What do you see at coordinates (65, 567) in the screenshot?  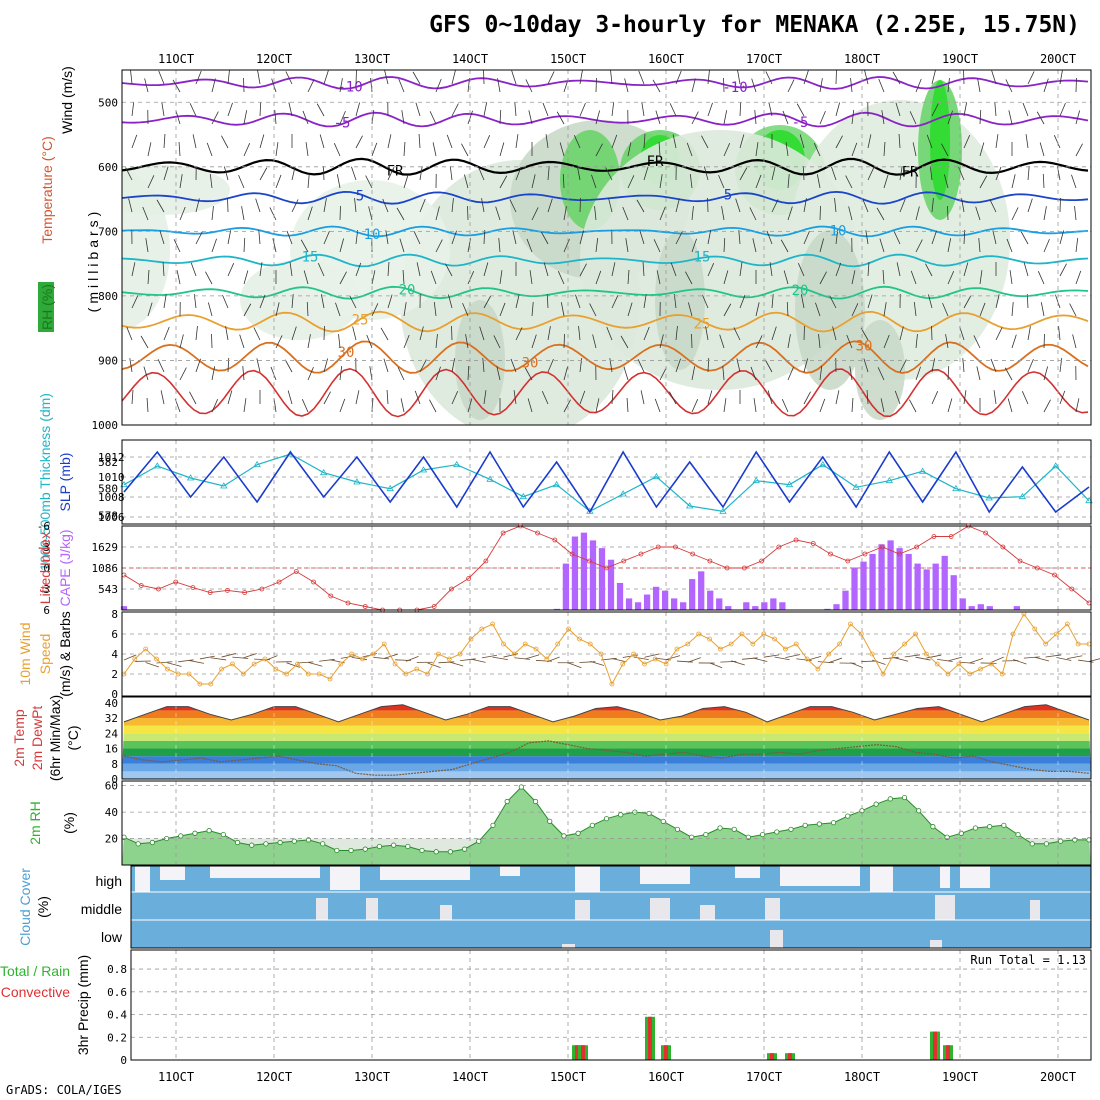 I see `cape-label: CAPE (J/kg)` at bounding box center [65, 567].